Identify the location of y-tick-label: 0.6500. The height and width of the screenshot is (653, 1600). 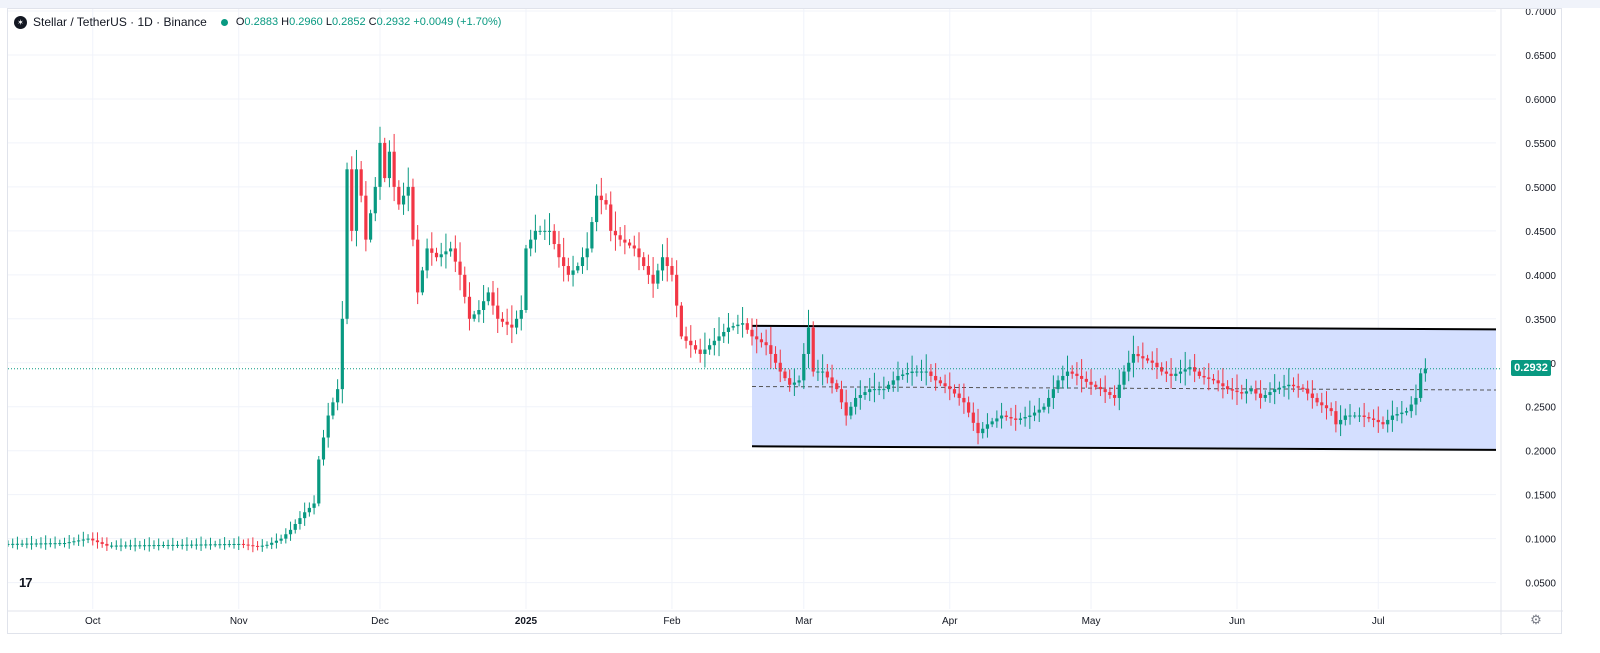
(1540, 56).